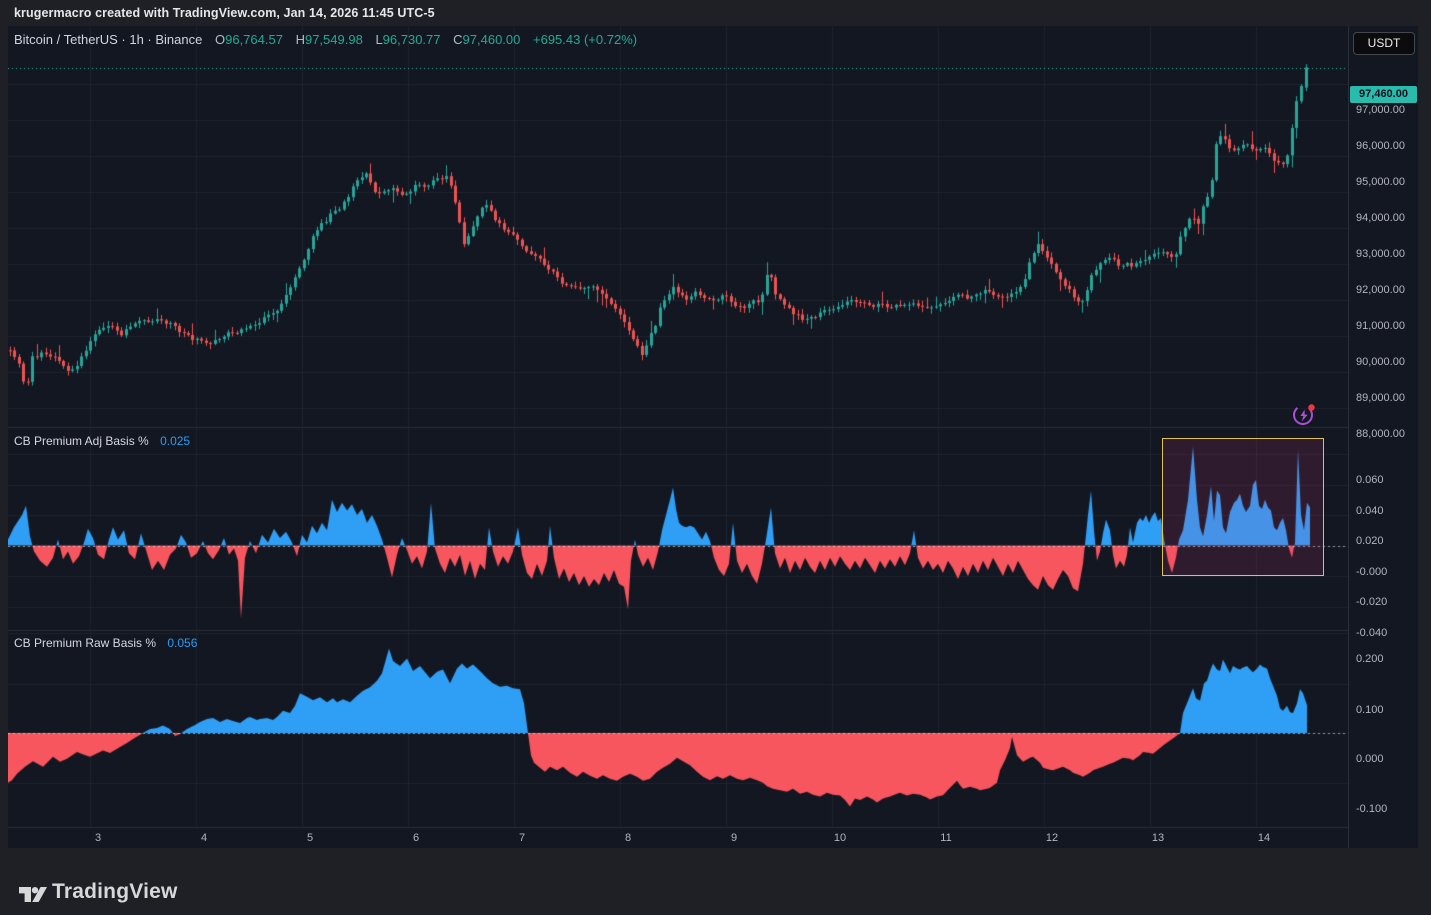 The image size is (1431, 915). I want to click on adj-basis-legend: CB Premium Adj Basis % 0.025, so click(102, 441).